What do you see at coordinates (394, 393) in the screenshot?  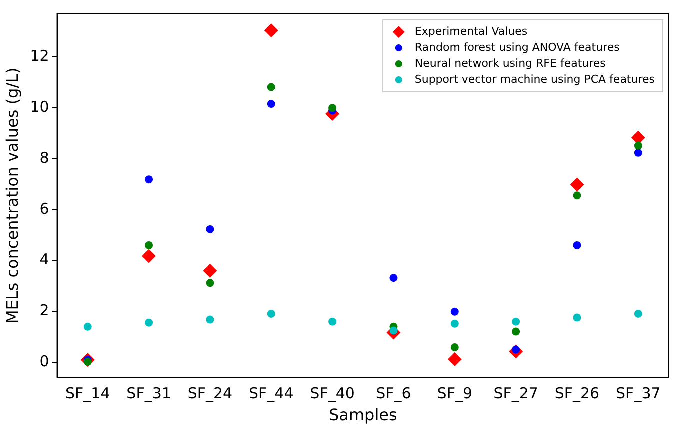 I see `x-tick-label: SF_6` at bounding box center [394, 393].